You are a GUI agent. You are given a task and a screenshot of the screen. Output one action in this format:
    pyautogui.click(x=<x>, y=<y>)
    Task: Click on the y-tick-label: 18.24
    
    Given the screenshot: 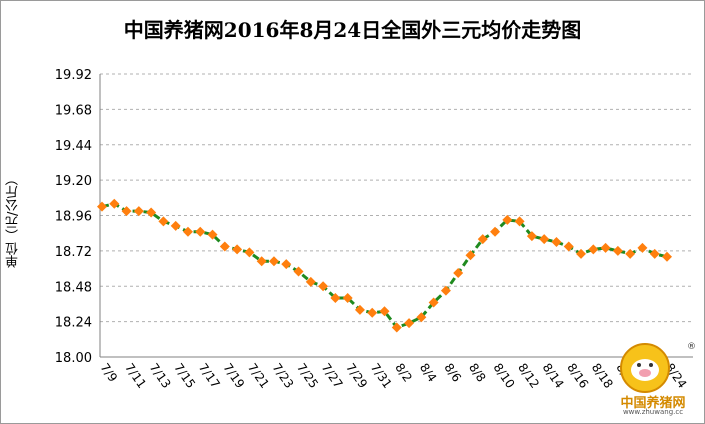 What is the action you would take?
    pyautogui.click(x=73, y=323)
    